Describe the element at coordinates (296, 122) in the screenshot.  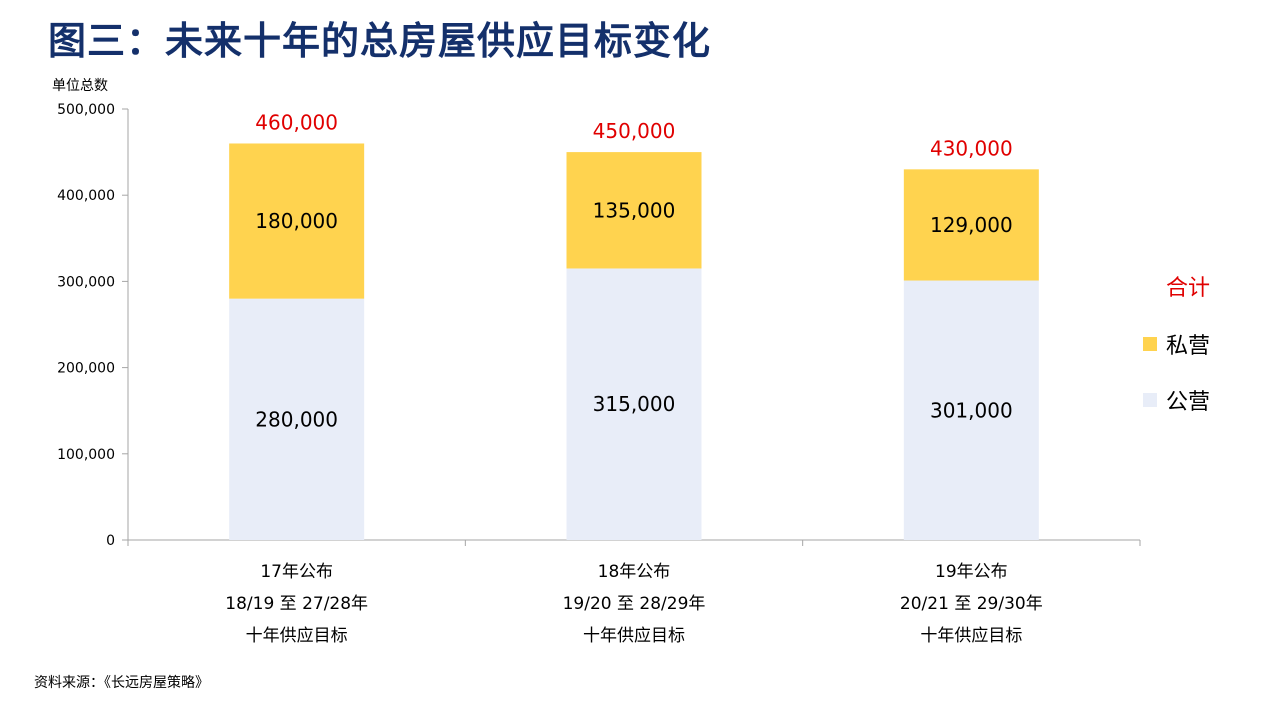
I see `data-label-total: 460,000` at that location.